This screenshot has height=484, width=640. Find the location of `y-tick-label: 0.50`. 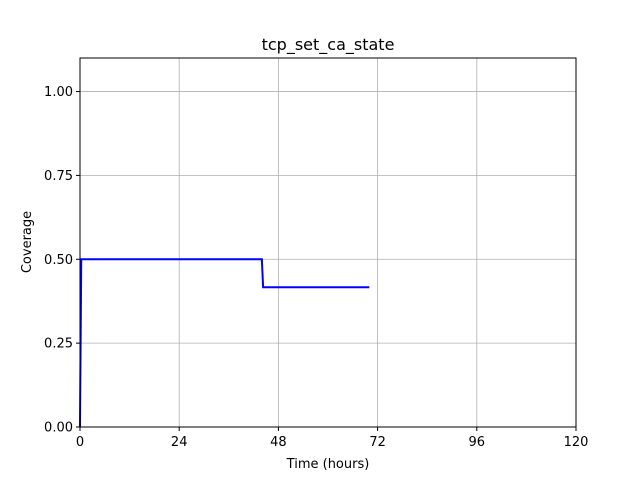

y-tick-label: 0.50 is located at coordinates (58, 260).